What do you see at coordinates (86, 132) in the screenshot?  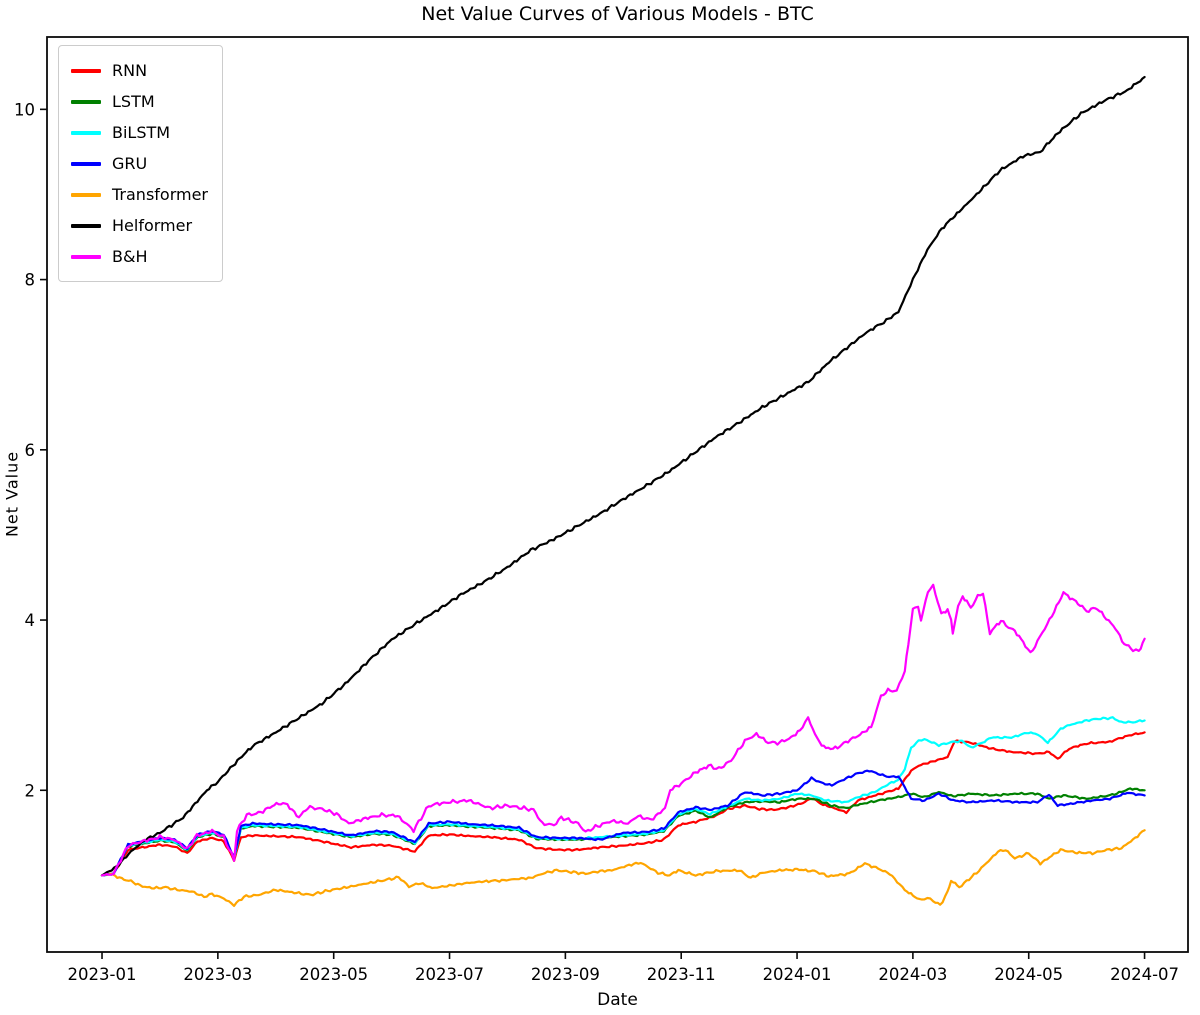 I see `legend-swatch-bilstm` at bounding box center [86, 132].